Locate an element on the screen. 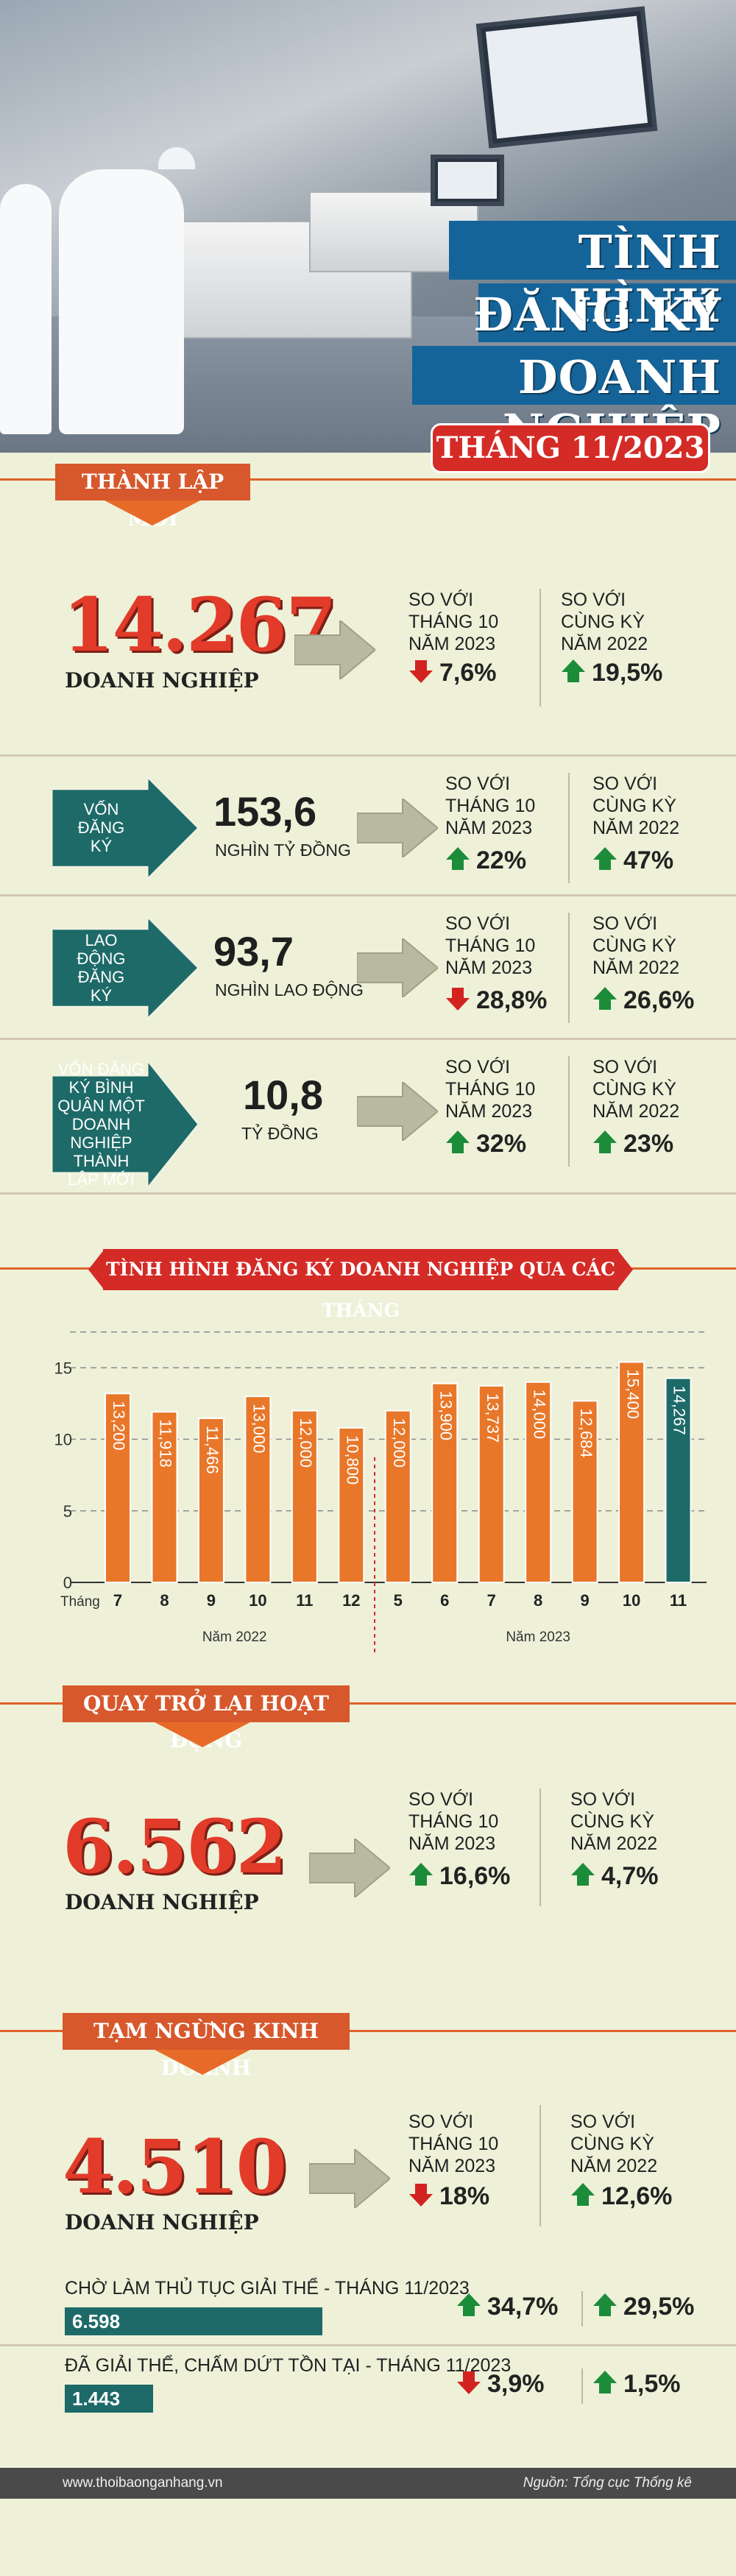 The image size is (736, 2576). footer-source: Nguồn: Tổng cục Thống kê is located at coordinates (607, 2483).